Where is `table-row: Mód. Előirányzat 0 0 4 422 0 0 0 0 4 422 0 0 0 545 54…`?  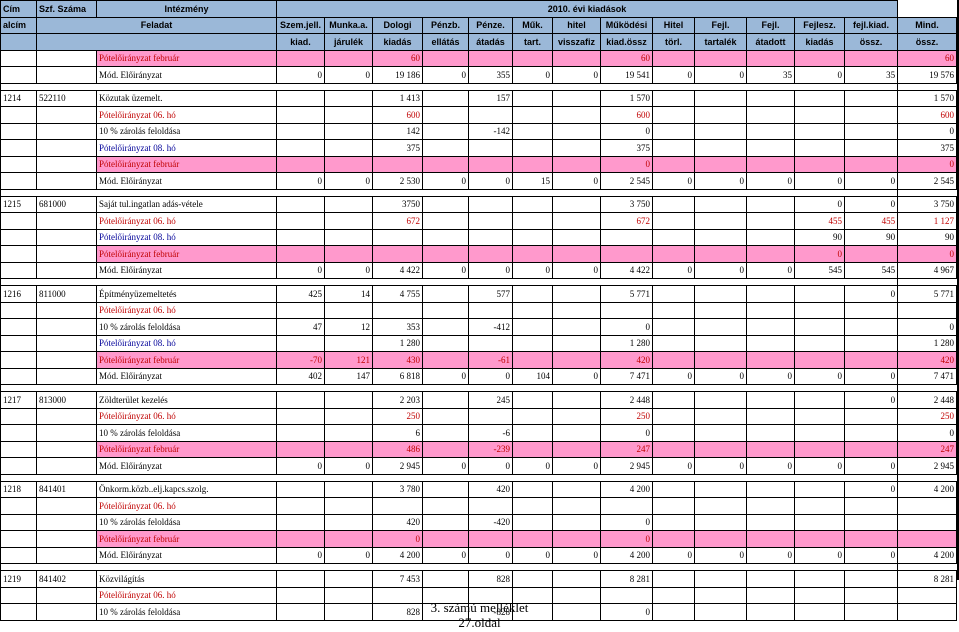 table-row: Mód. Előirányzat 0 0 4 422 0 0 0 0 4 422 0 0 0 545 54… is located at coordinates (478, 270).